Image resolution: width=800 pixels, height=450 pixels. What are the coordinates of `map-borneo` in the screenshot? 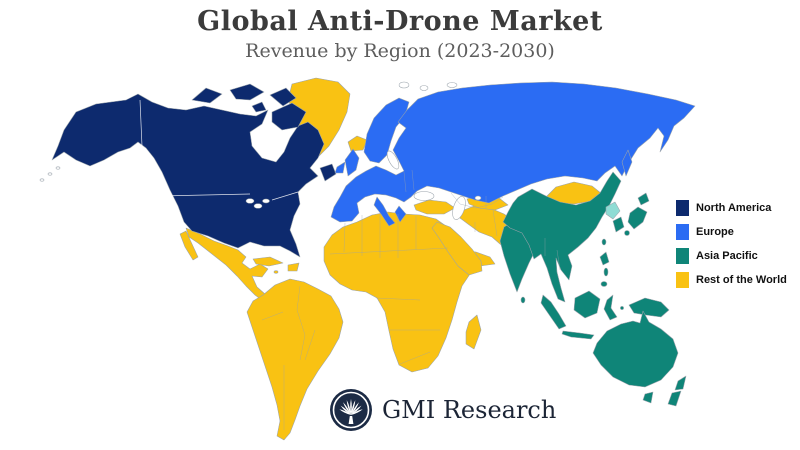 It's located at (587, 304).